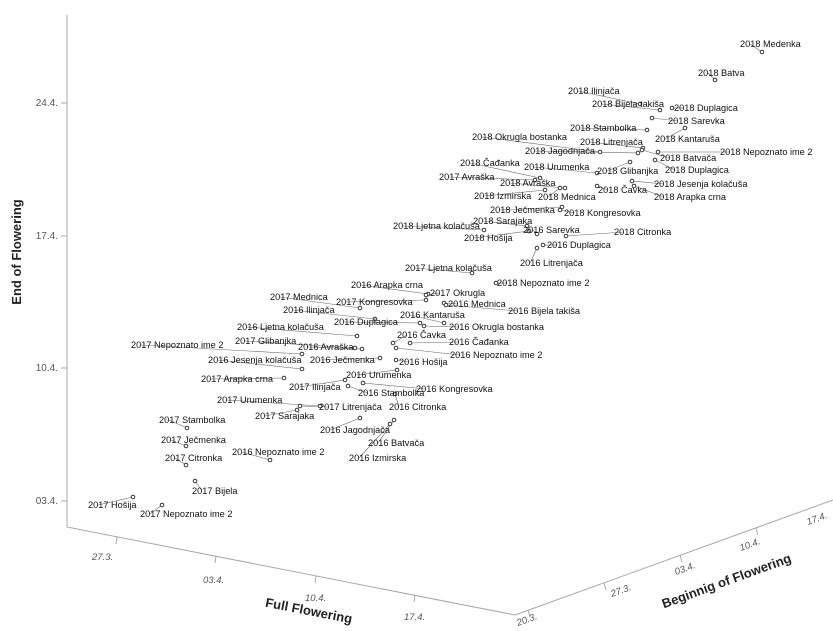 The image size is (833, 631). Describe the element at coordinates (603, 213) in the screenshot. I see `data-label: 2018 Kongresovka` at that location.